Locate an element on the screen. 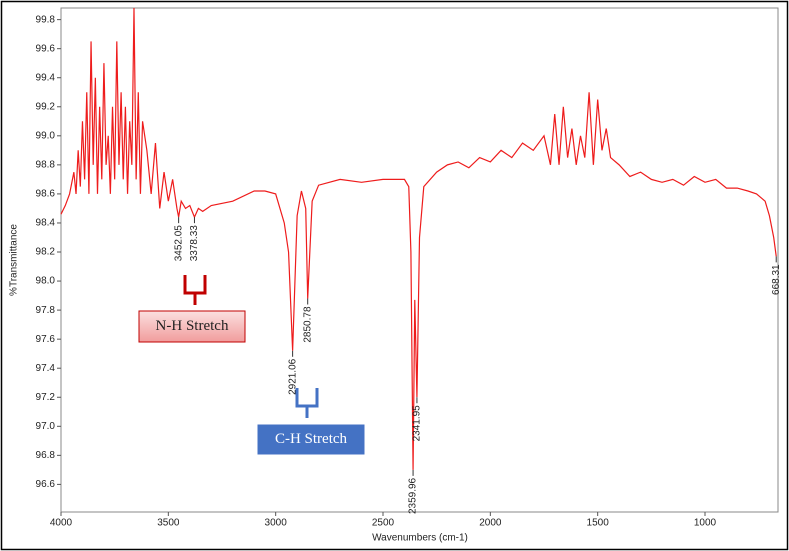  x-tick-label: 3500 is located at coordinates (168, 523).